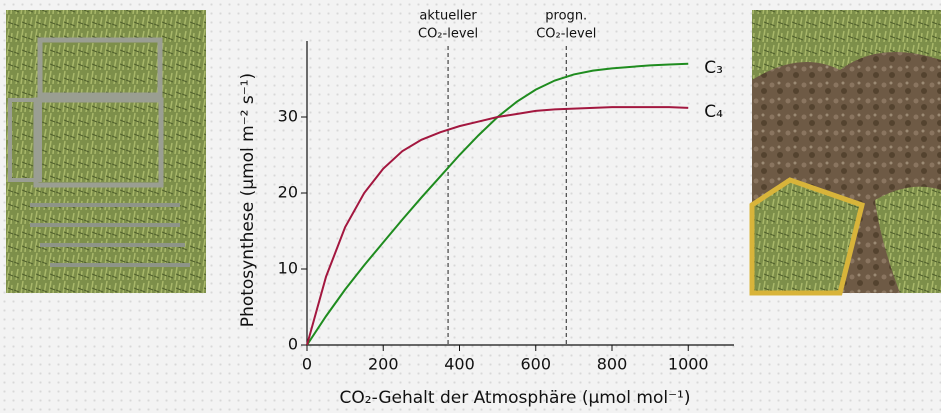 The height and width of the screenshot is (413, 941). Describe the element at coordinates (688, 364) in the screenshot. I see `x-tick-label: 1000` at that location.